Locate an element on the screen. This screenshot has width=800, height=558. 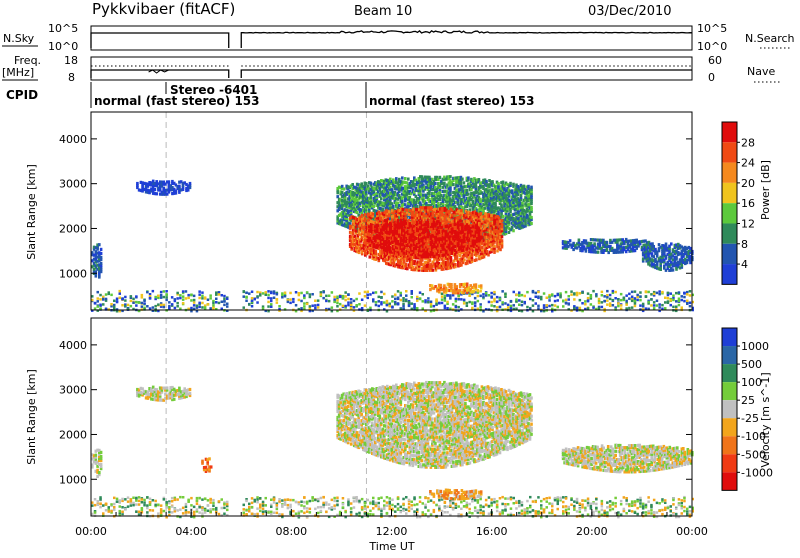
freq-frame is located at coordinates (391, 68).